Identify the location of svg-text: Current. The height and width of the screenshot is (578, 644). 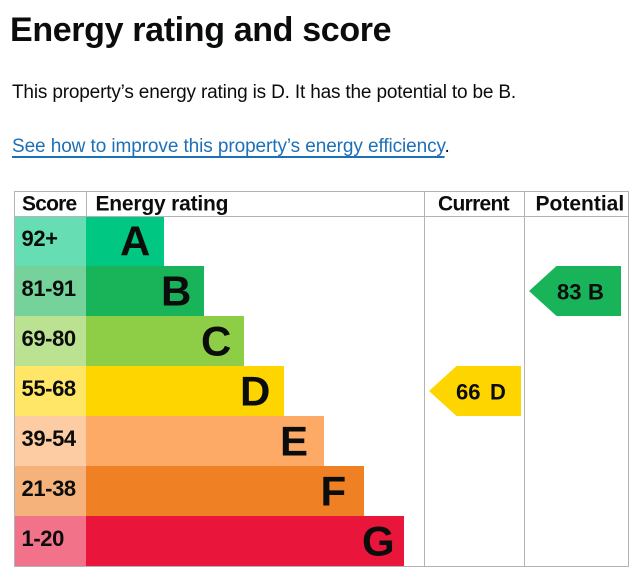
(474, 204).